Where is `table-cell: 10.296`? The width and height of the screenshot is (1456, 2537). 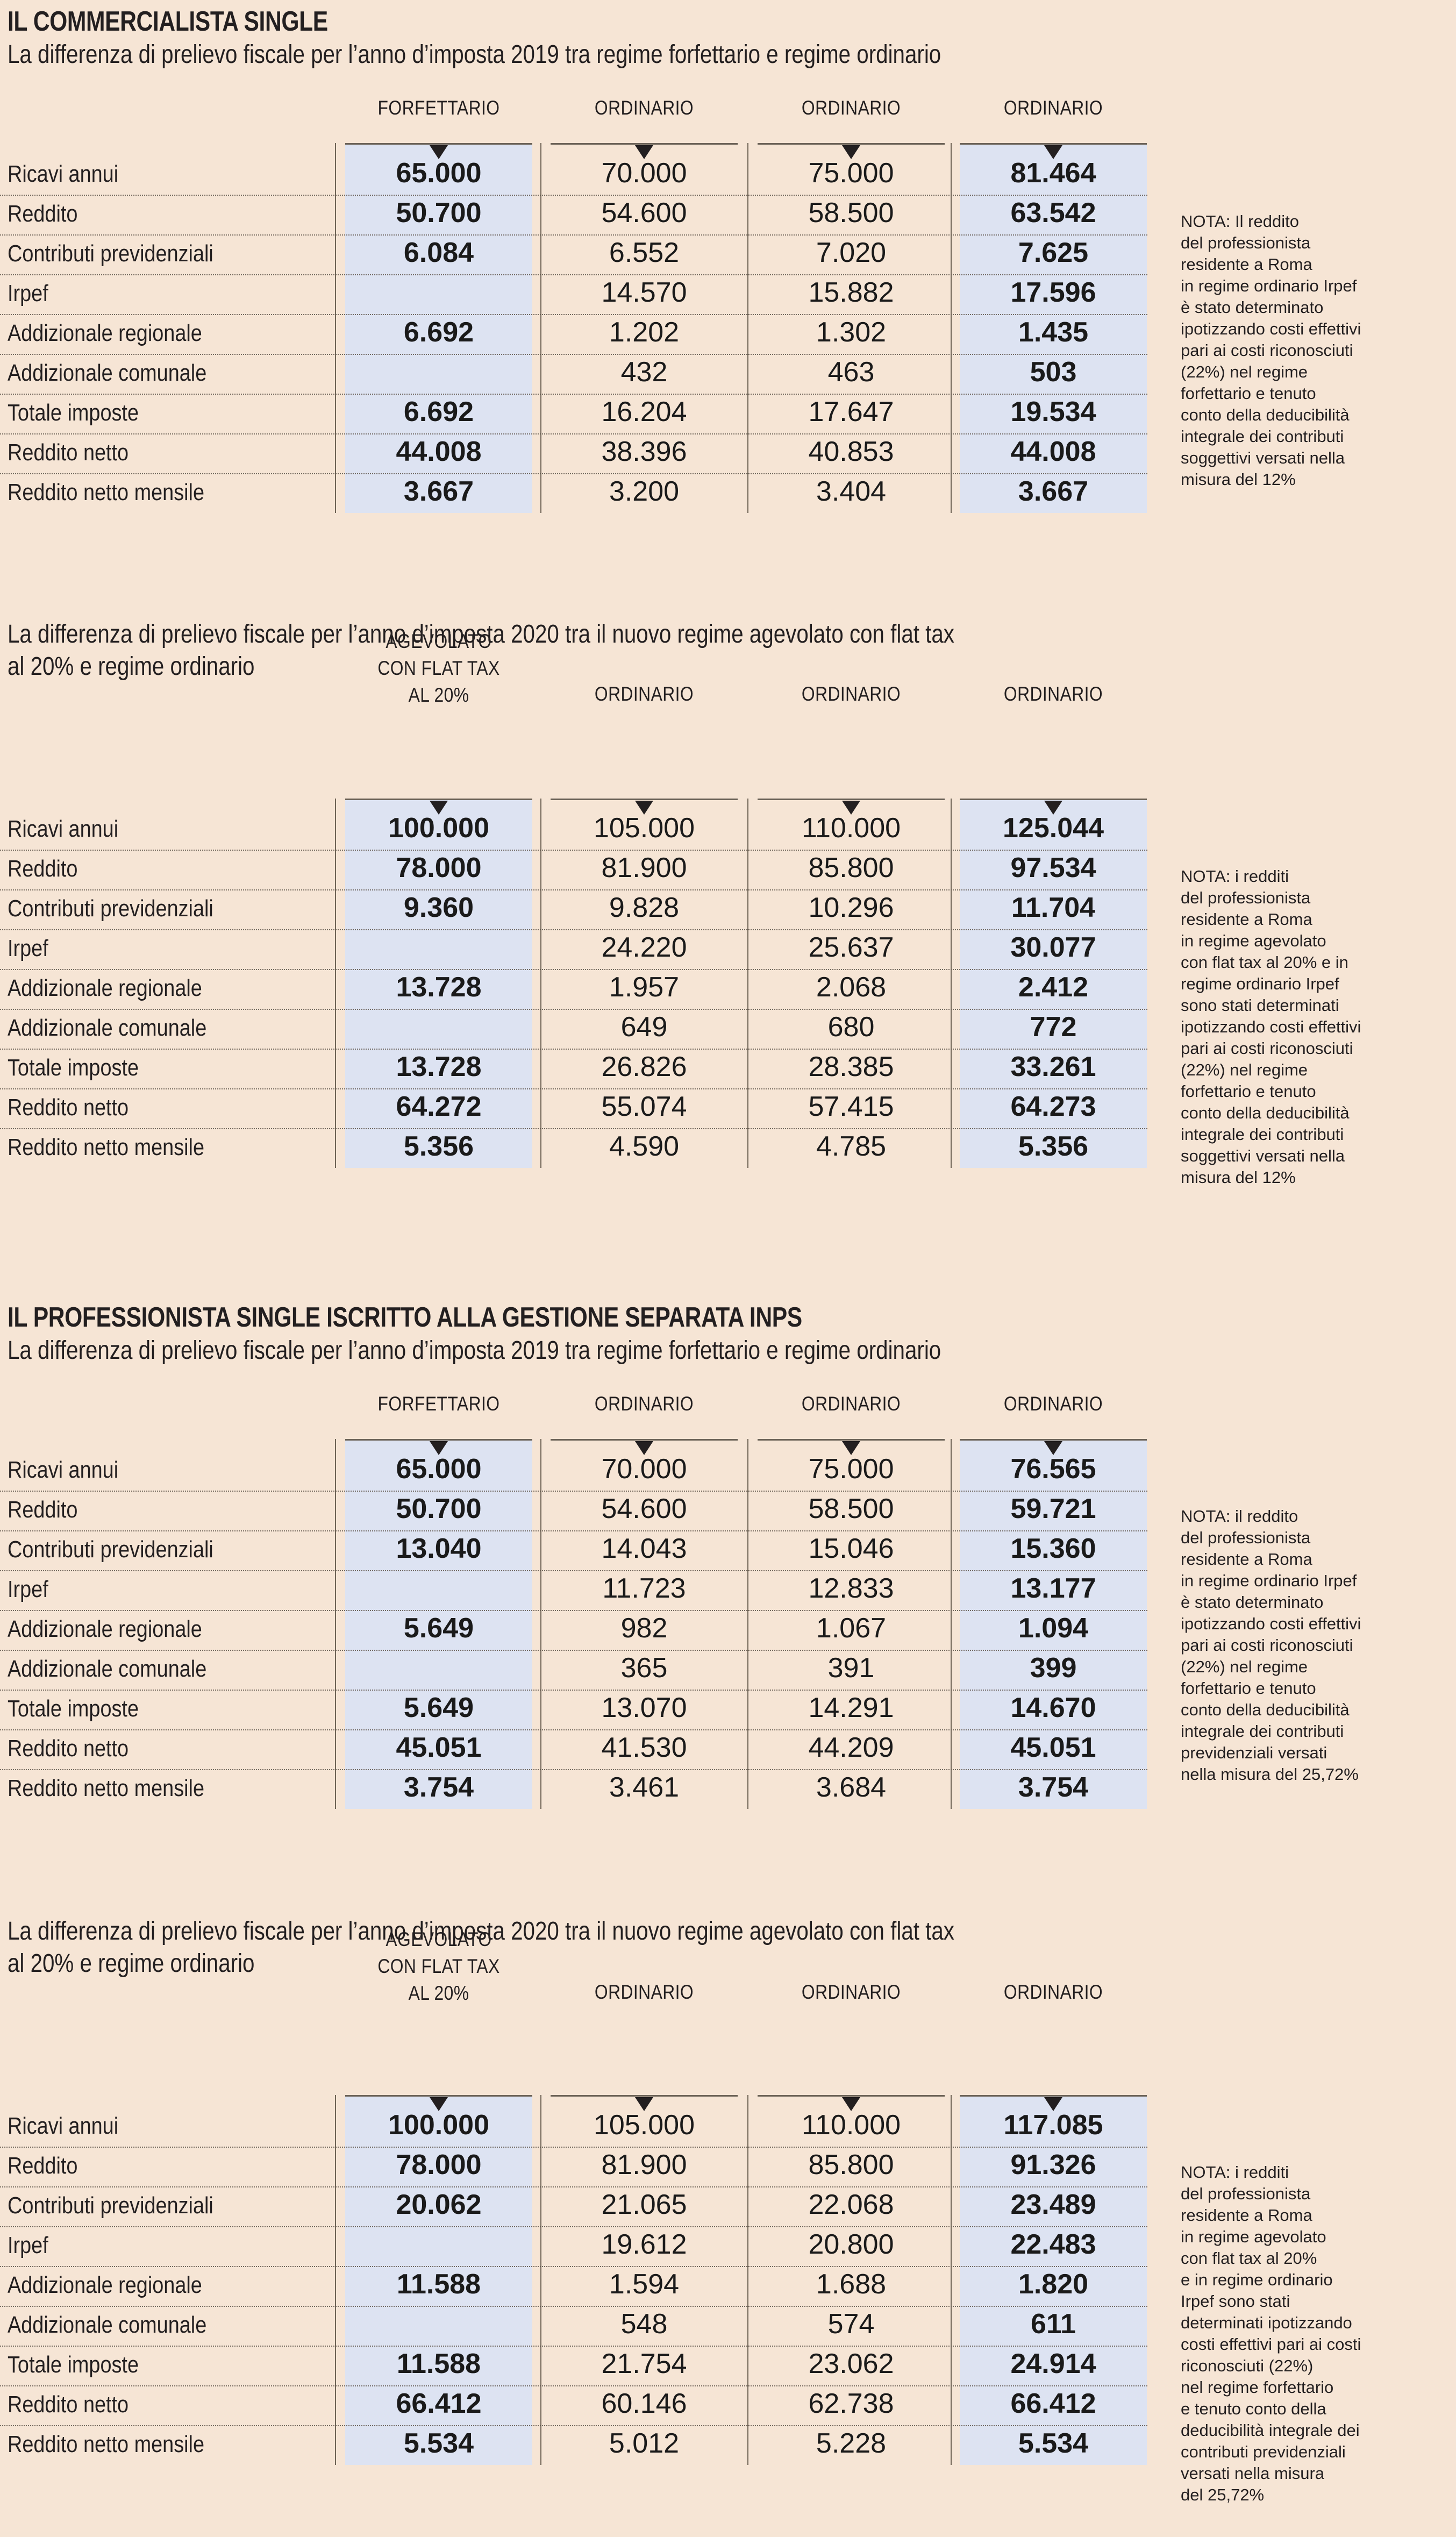 table-cell: 10.296 is located at coordinates (851, 907).